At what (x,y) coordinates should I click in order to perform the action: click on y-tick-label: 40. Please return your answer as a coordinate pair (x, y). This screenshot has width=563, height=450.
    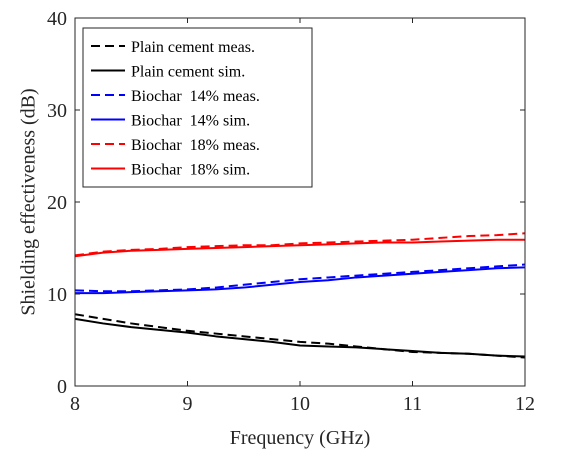
    Looking at the image, I should click on (57, 19).